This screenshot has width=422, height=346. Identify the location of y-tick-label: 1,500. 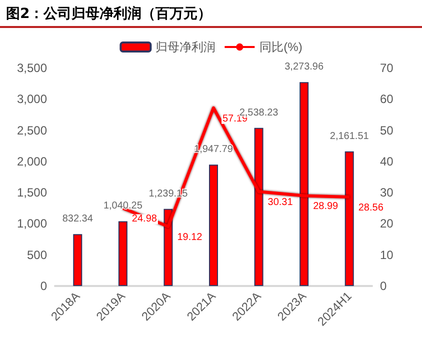
(32, 193).